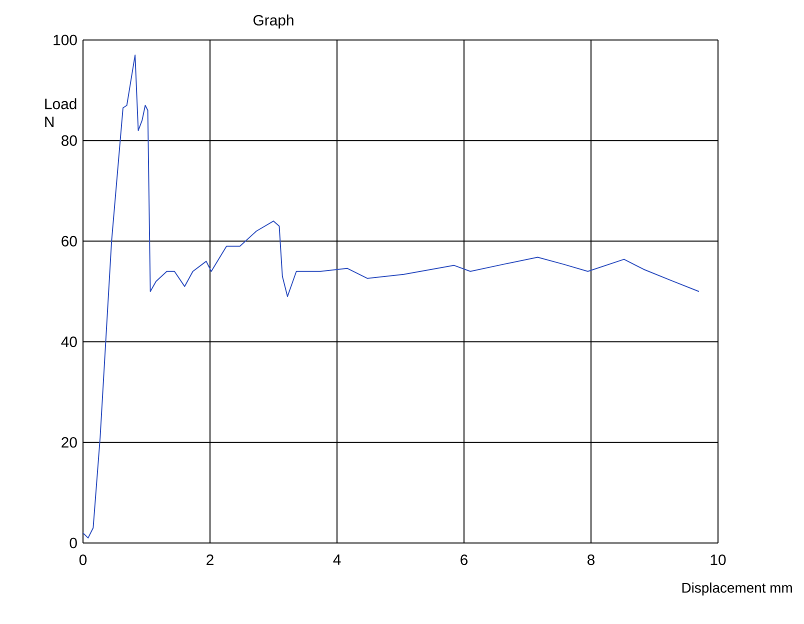  I want to click on y-tick-label: 0, so click(73, 543).